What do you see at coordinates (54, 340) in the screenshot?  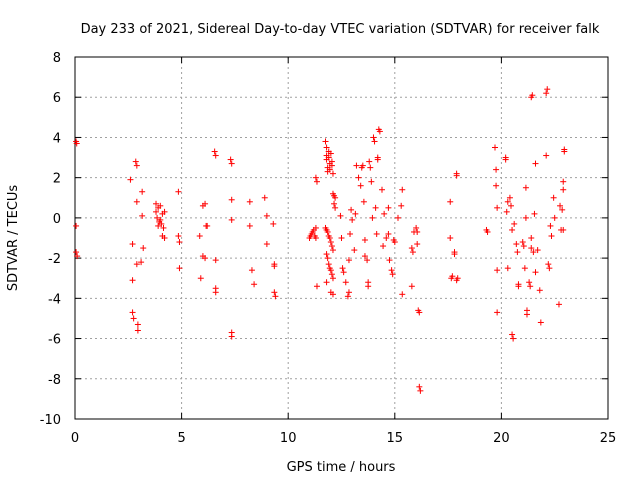 I see `y-tick-label: -6` at bounding box center [54, 340].